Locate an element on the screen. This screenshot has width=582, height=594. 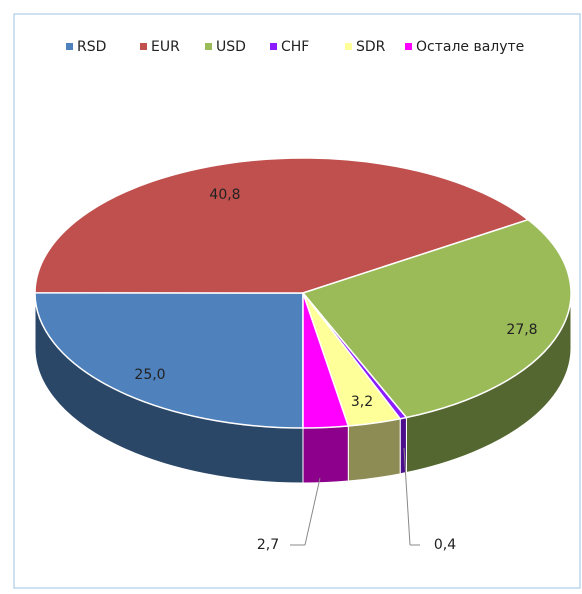
data-label: 25,0 is located at coordinates (149, 375).